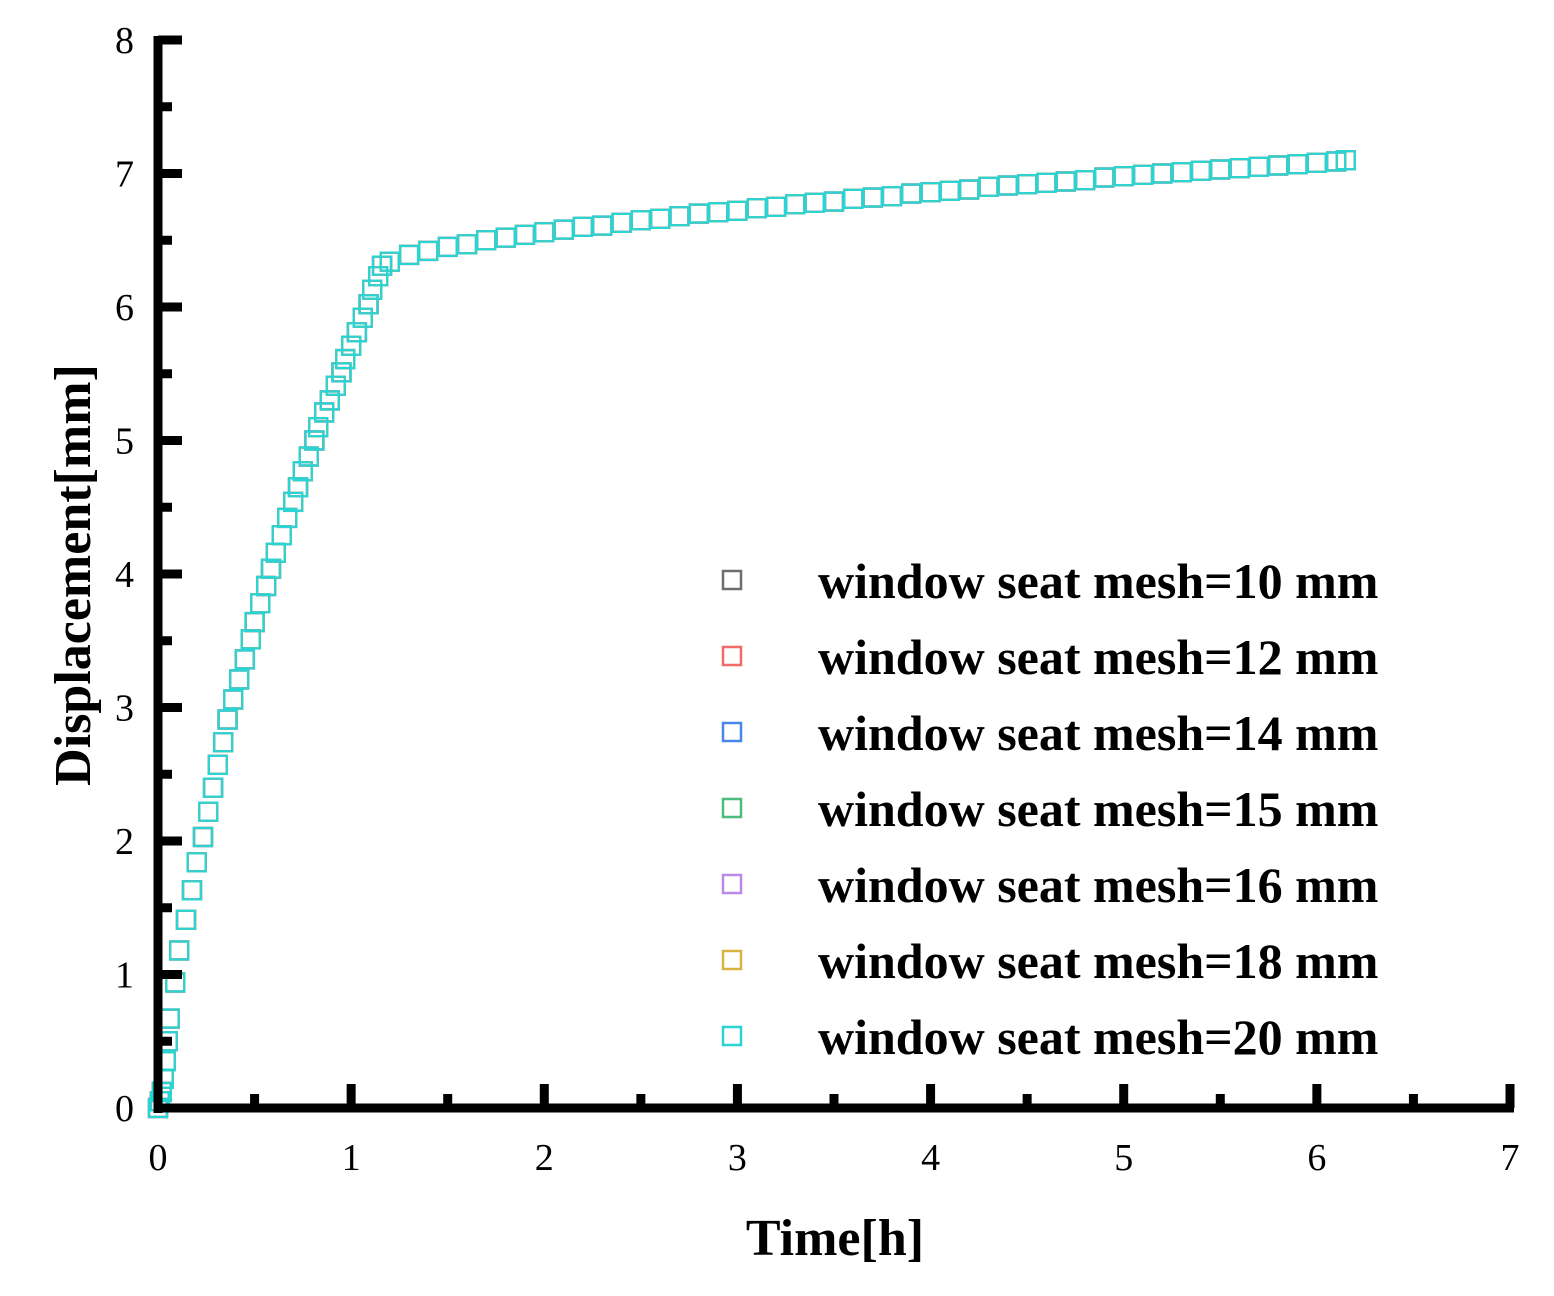 Image resolution: width=1554 pixels, height=1296 pixels. Describe the element at coordinates (124, 842) in the screenshot. I see `y-tick-label: 2` at that location.